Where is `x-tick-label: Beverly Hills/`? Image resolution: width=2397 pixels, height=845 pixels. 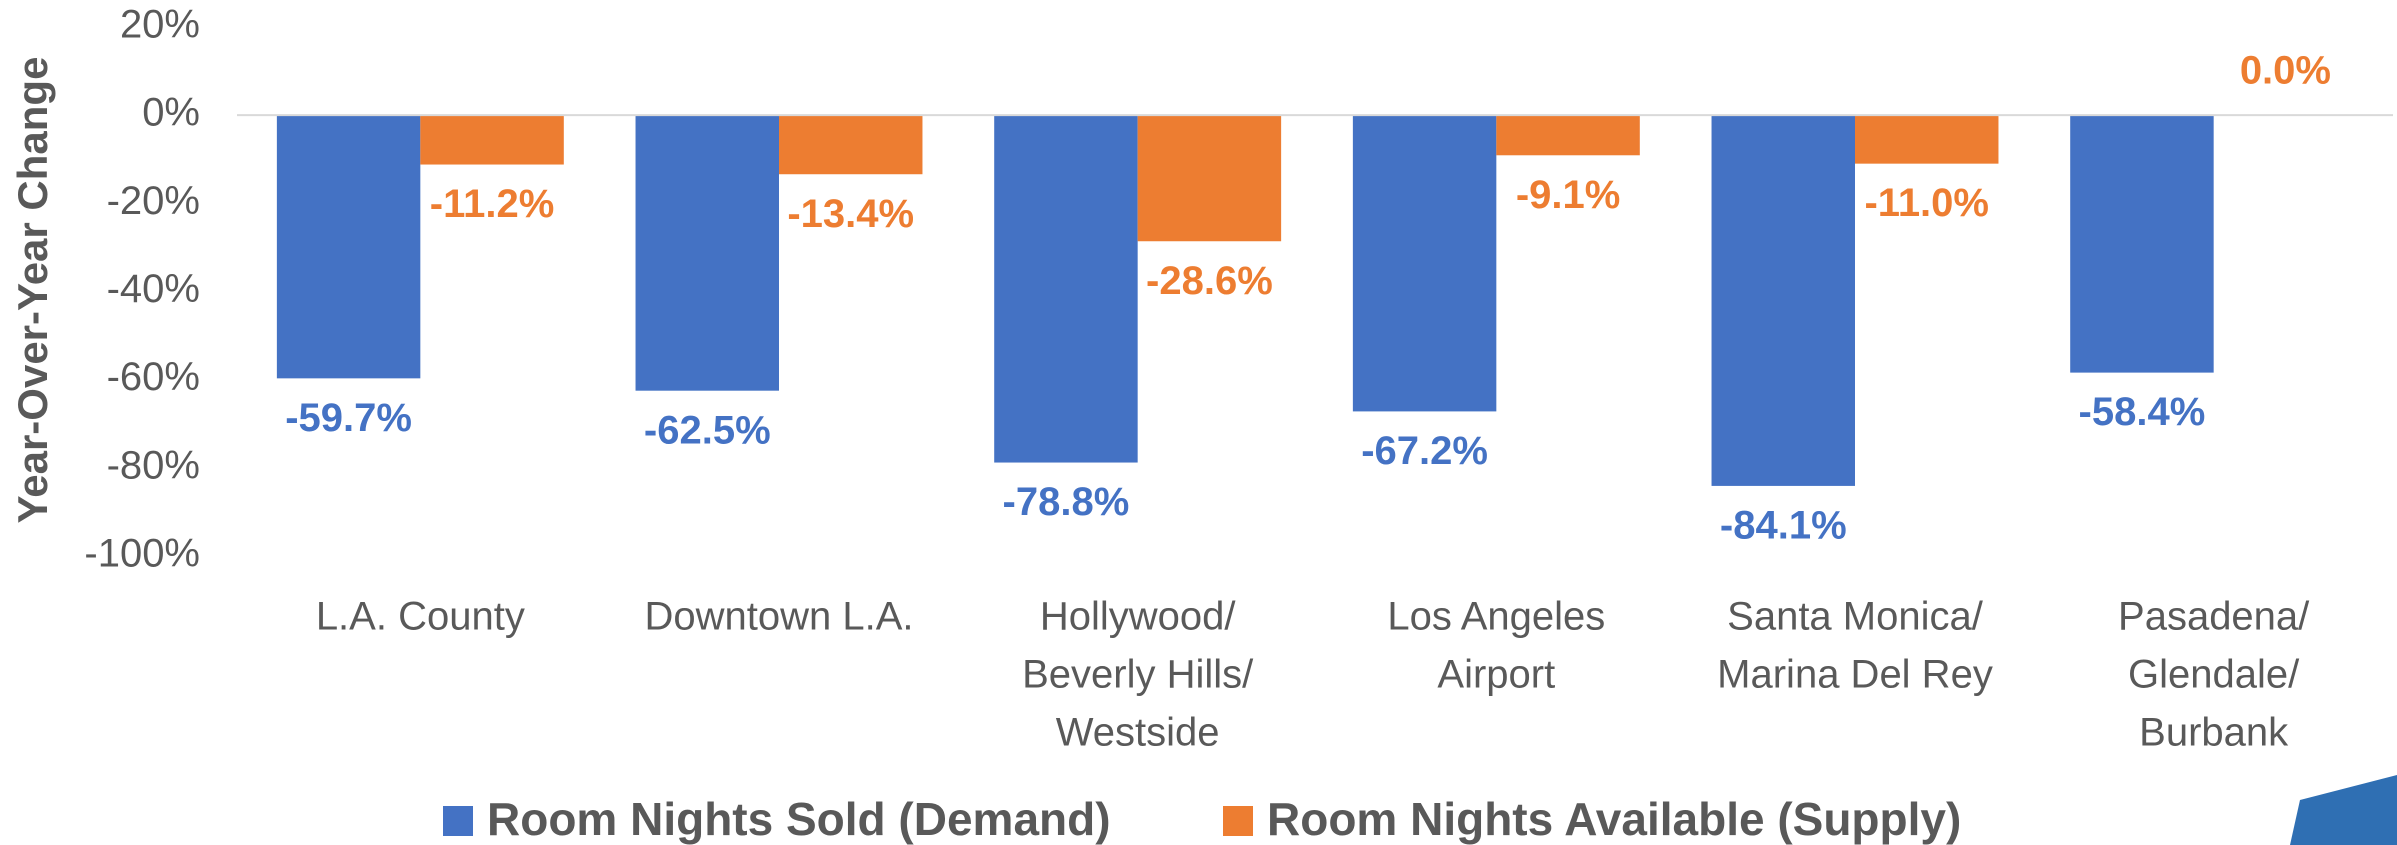
x-tick-label: Beverly Hills/ is located at coordinates (1138, 675).